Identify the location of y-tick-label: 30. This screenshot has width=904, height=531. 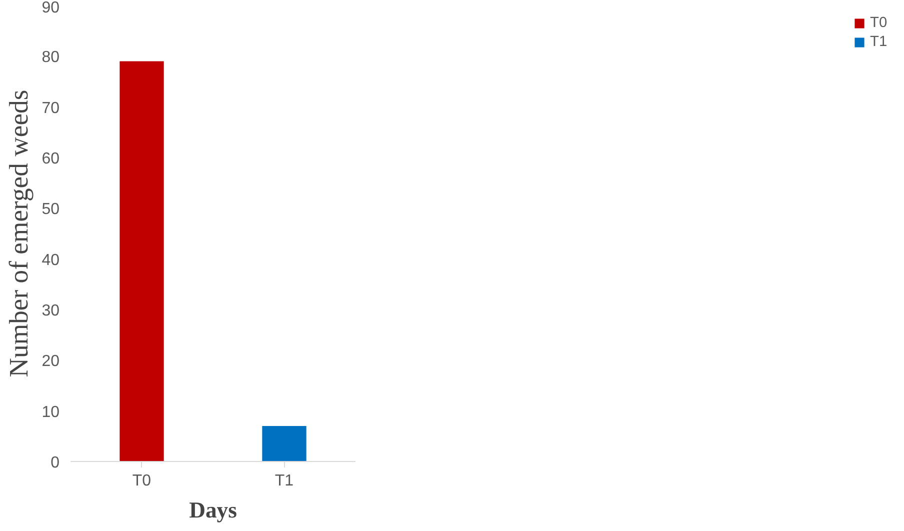
(51, 311).